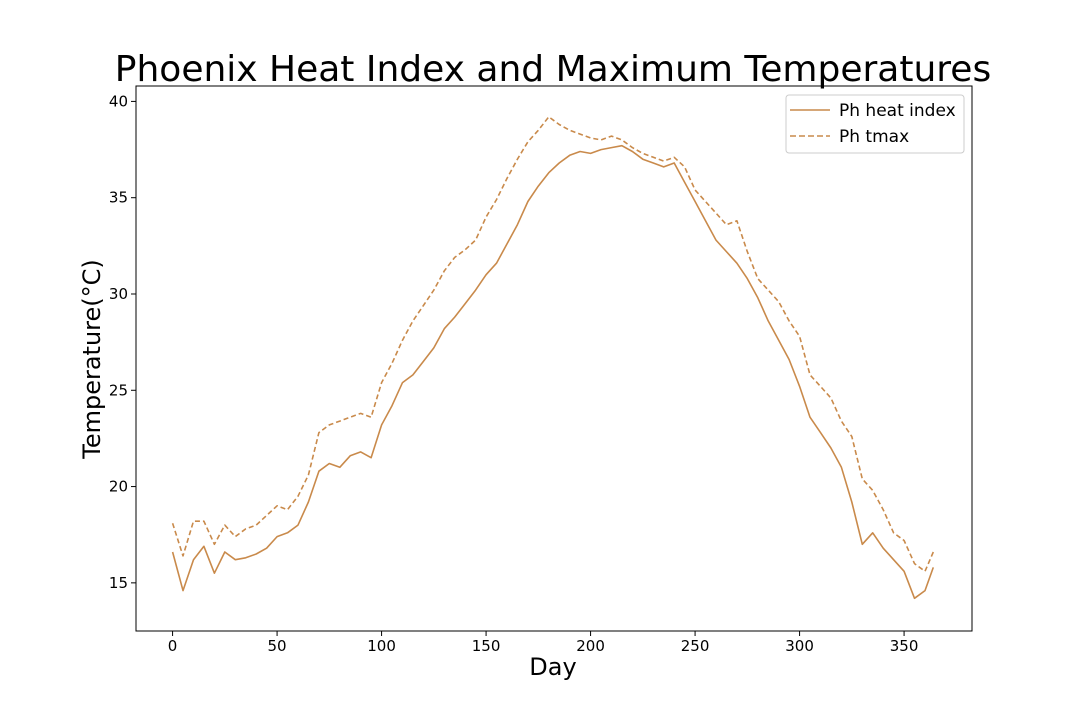 The image size is (1080, 720). I want to click on x-tick-label: 150, so click(486, 646).